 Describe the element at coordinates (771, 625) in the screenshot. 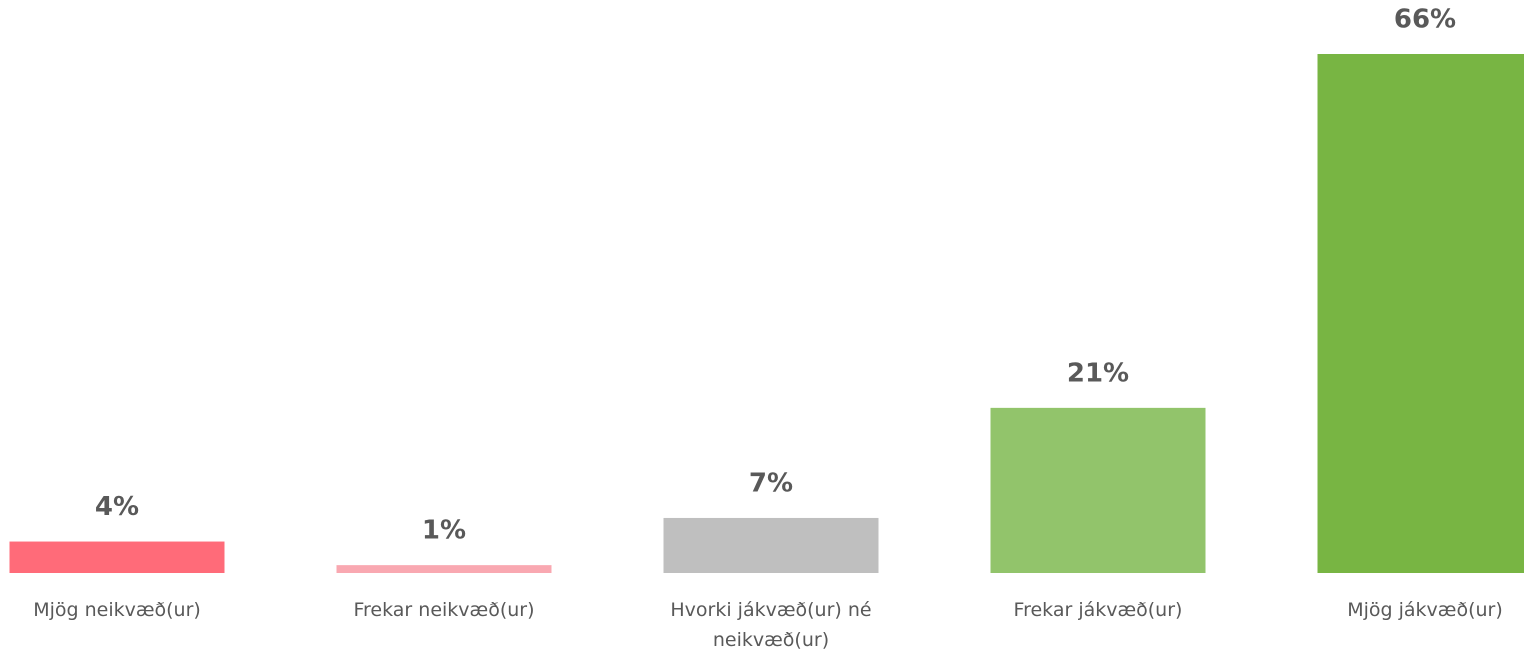

I see `x-tick-label: Hvorki jákvæð(ur) né neikvæð(ur)` at that location.